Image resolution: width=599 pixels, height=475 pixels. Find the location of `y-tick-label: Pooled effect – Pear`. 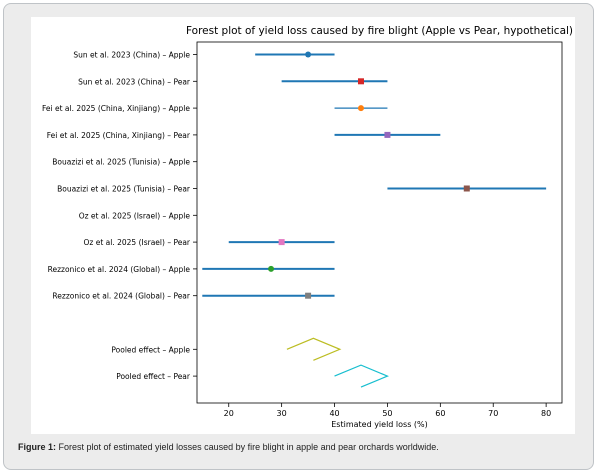

y-tick-label: Pooled effect – Pear is located at coordinates (153, 376).